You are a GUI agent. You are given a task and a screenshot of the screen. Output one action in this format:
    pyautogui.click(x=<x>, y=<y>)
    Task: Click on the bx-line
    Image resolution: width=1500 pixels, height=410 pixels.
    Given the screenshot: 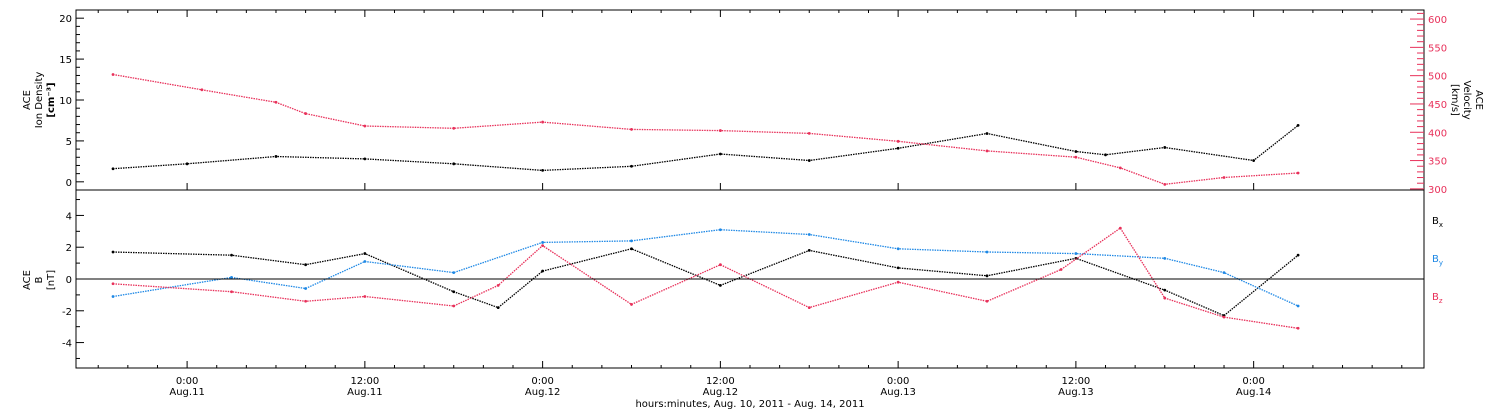 What is the action you would take?
    pyautogui.click(x=705, y=282)
    